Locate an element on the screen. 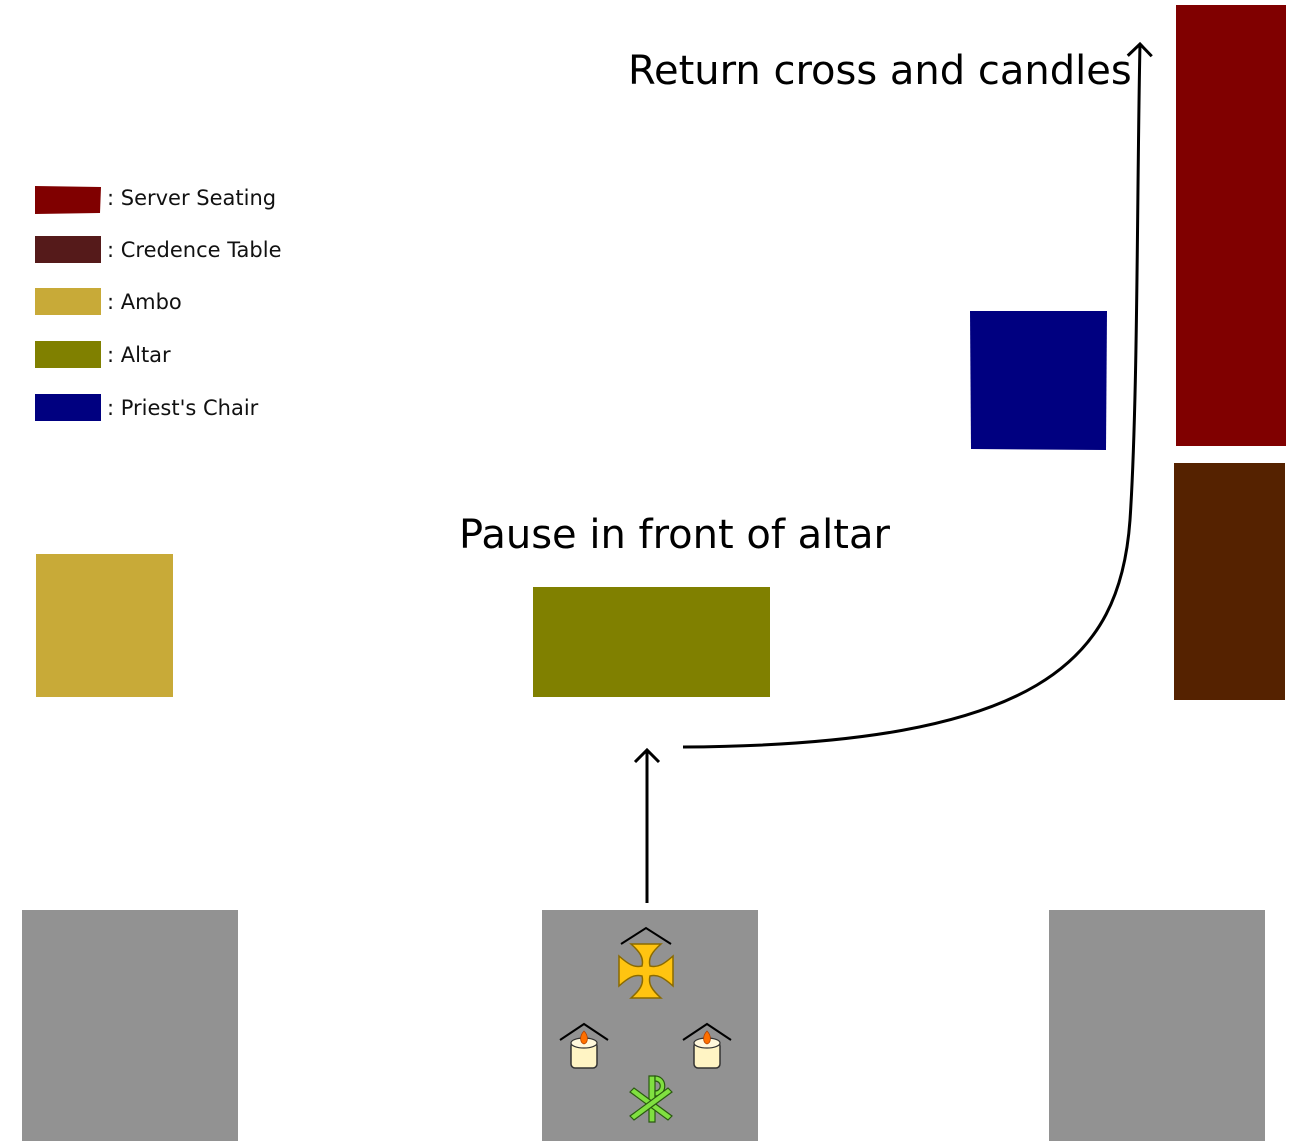  legend-item-ambo: : Ambo is located at coordinates (108, 301).